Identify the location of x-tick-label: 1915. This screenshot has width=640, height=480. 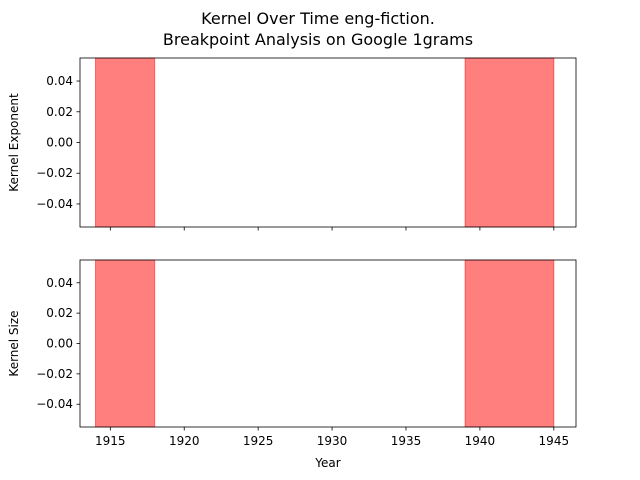
(110, 441).